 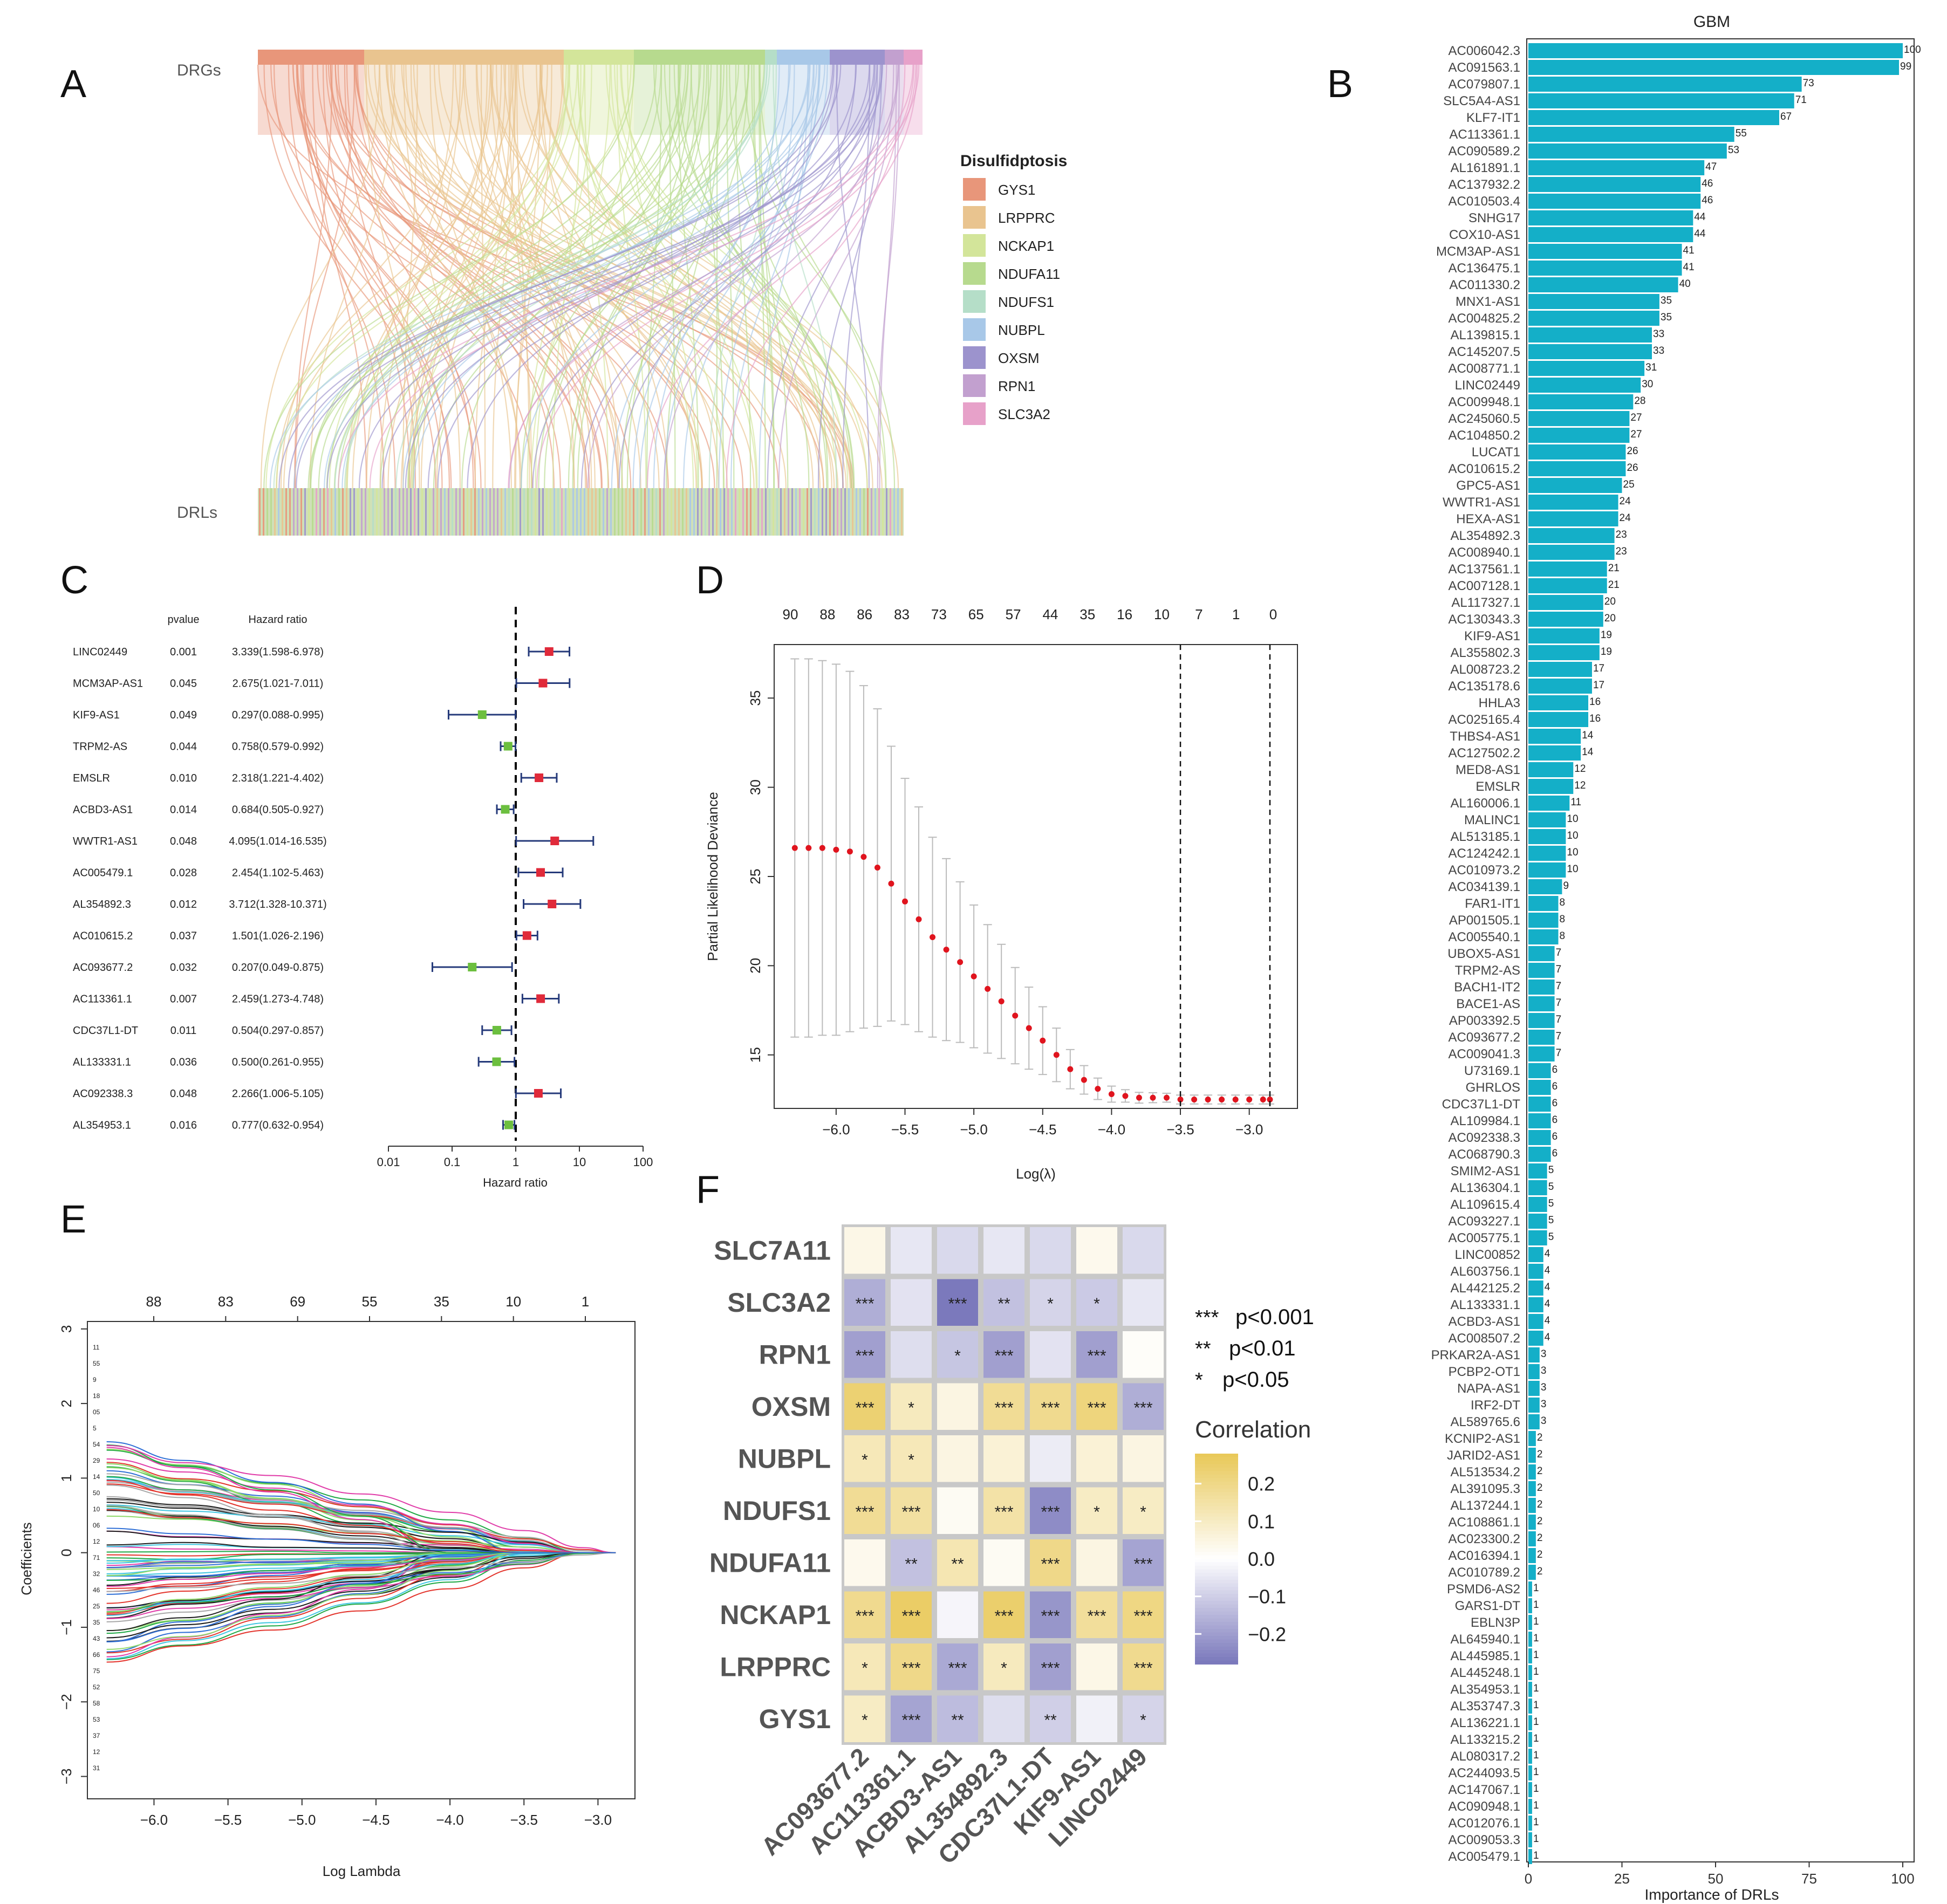 I want to click on forest-tick-label: 10, so click(x=579, y=1162).